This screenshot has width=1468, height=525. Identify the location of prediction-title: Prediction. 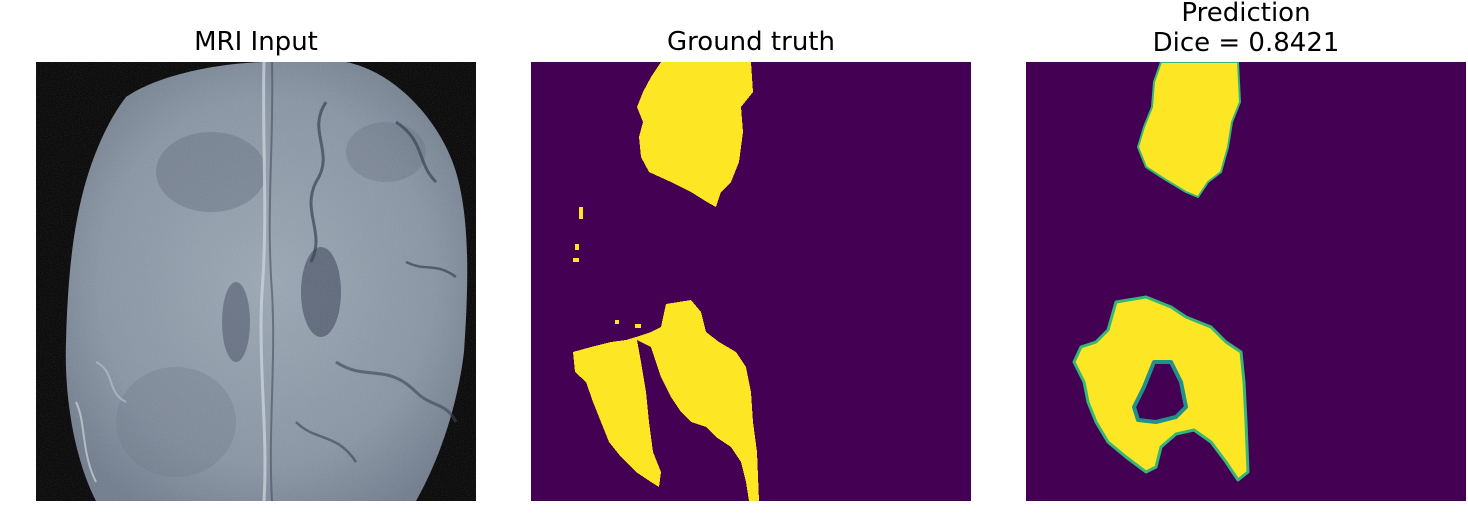
(1246, 14).